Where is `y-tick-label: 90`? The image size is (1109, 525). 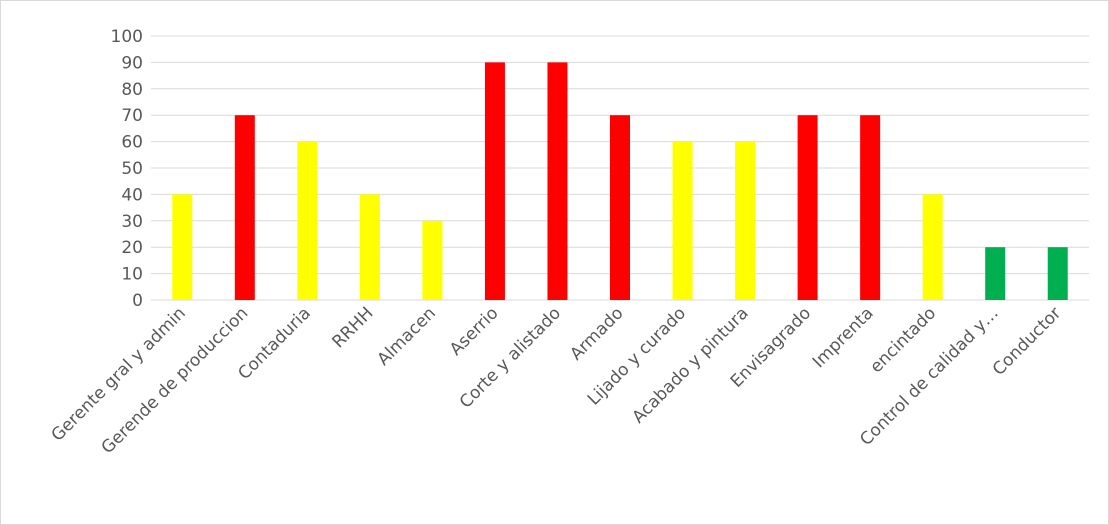
y-tick-label: 90 is located at coordinates (132, 63).